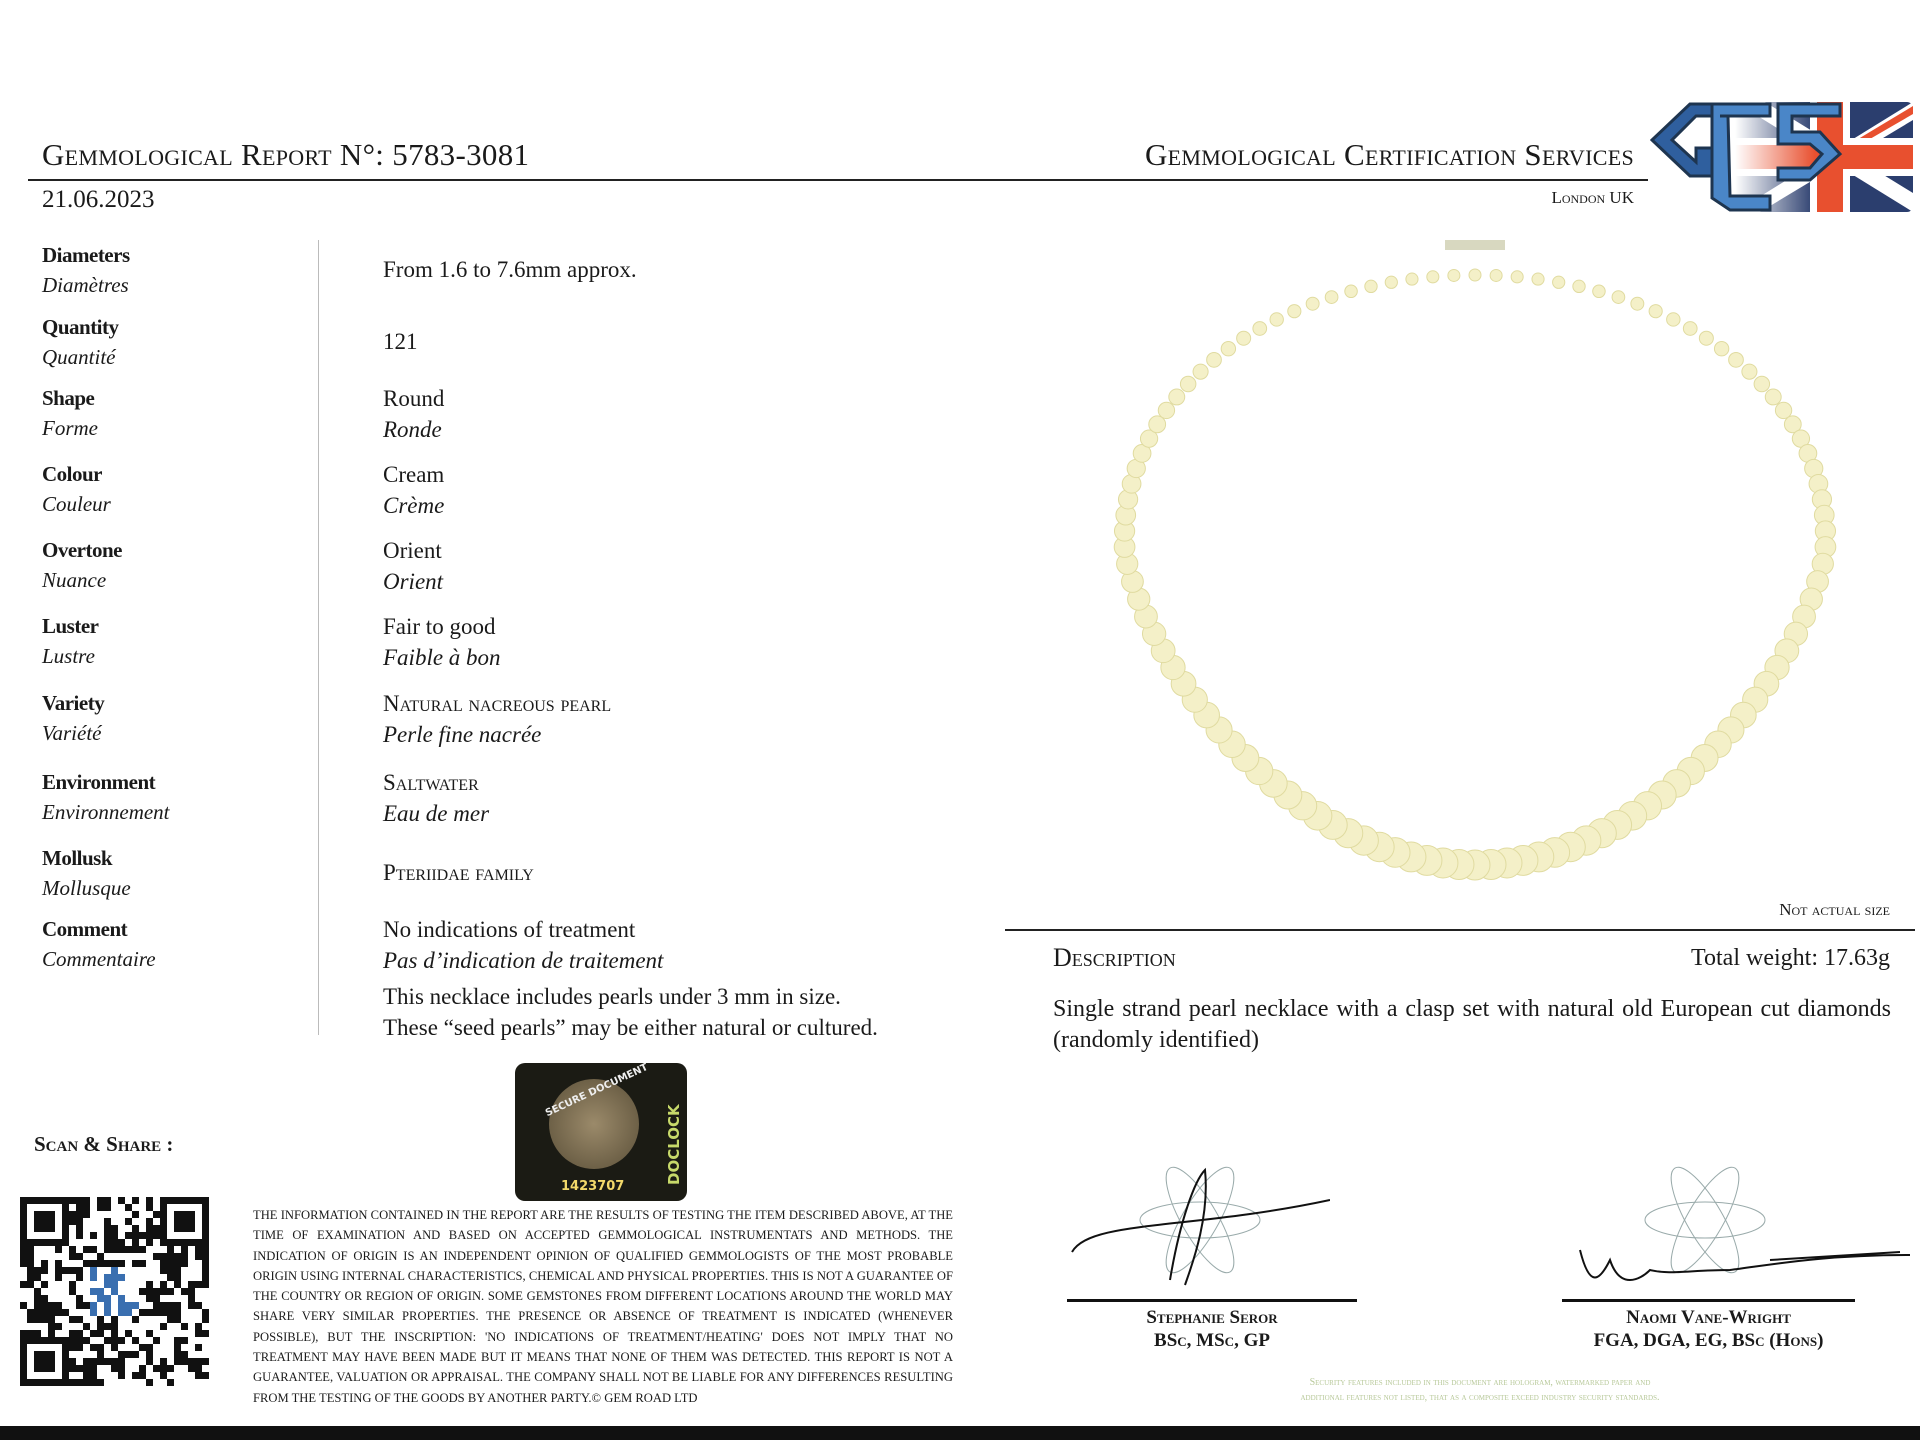  Describe the element at coordinates (98, 199) in the screenshot. I see `report-date: 21.06.2023` at that location.